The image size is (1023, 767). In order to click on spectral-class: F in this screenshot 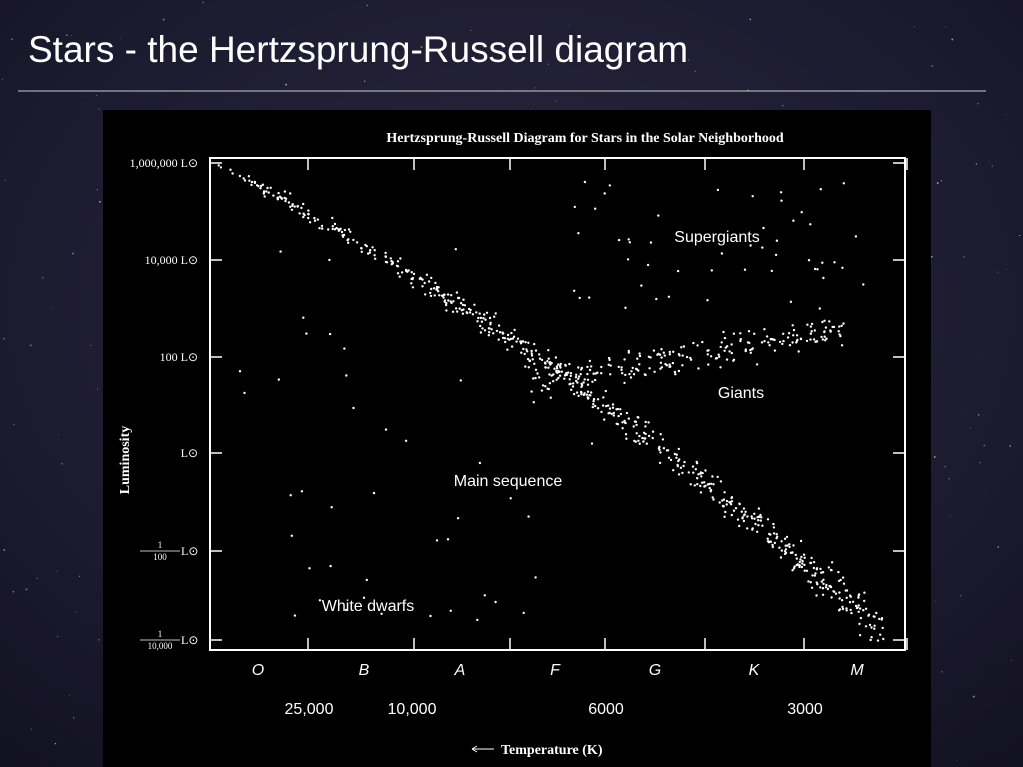, I will do `click(555, 670)`.